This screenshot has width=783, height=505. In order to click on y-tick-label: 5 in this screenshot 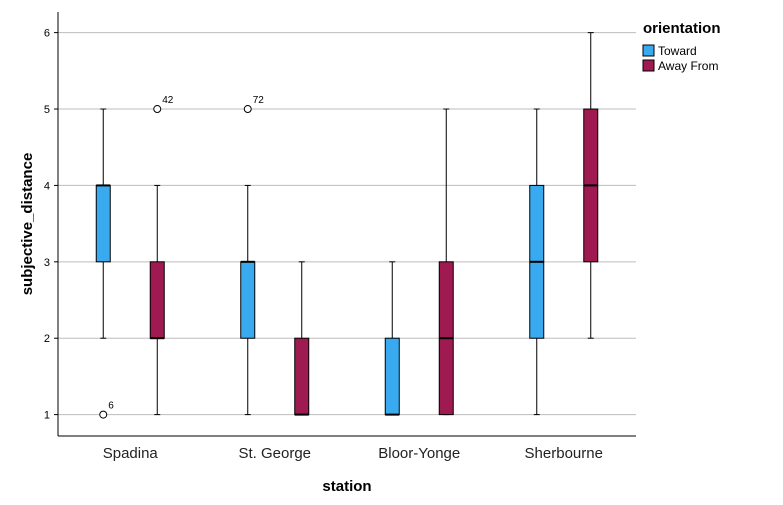, I will do `click(47, 110)`.